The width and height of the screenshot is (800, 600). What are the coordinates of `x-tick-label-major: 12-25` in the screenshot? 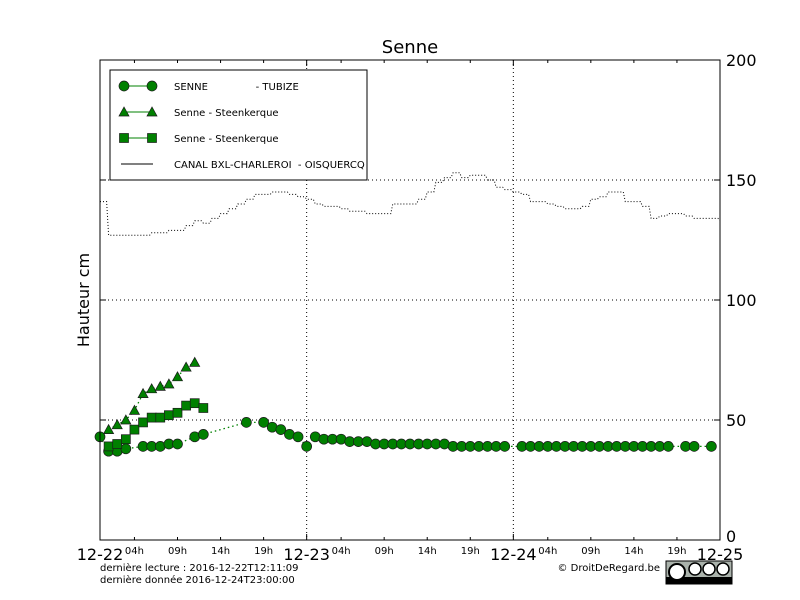 It's located at (720, 554).